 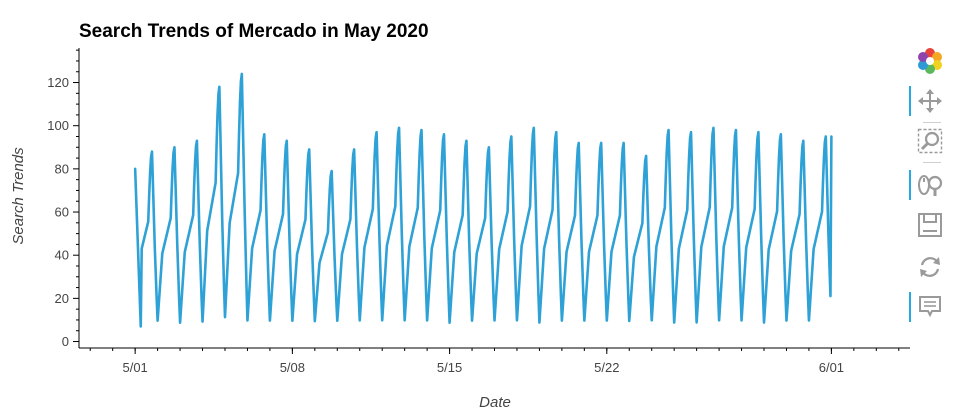 I want to click on x-tick-label: 5/15, so click(x=449, y=367).